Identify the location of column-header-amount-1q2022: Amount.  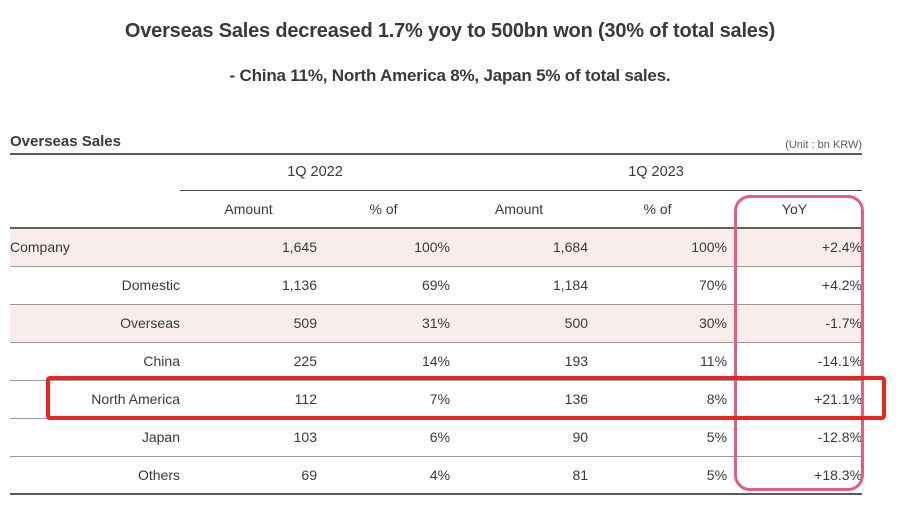
(248, 209).